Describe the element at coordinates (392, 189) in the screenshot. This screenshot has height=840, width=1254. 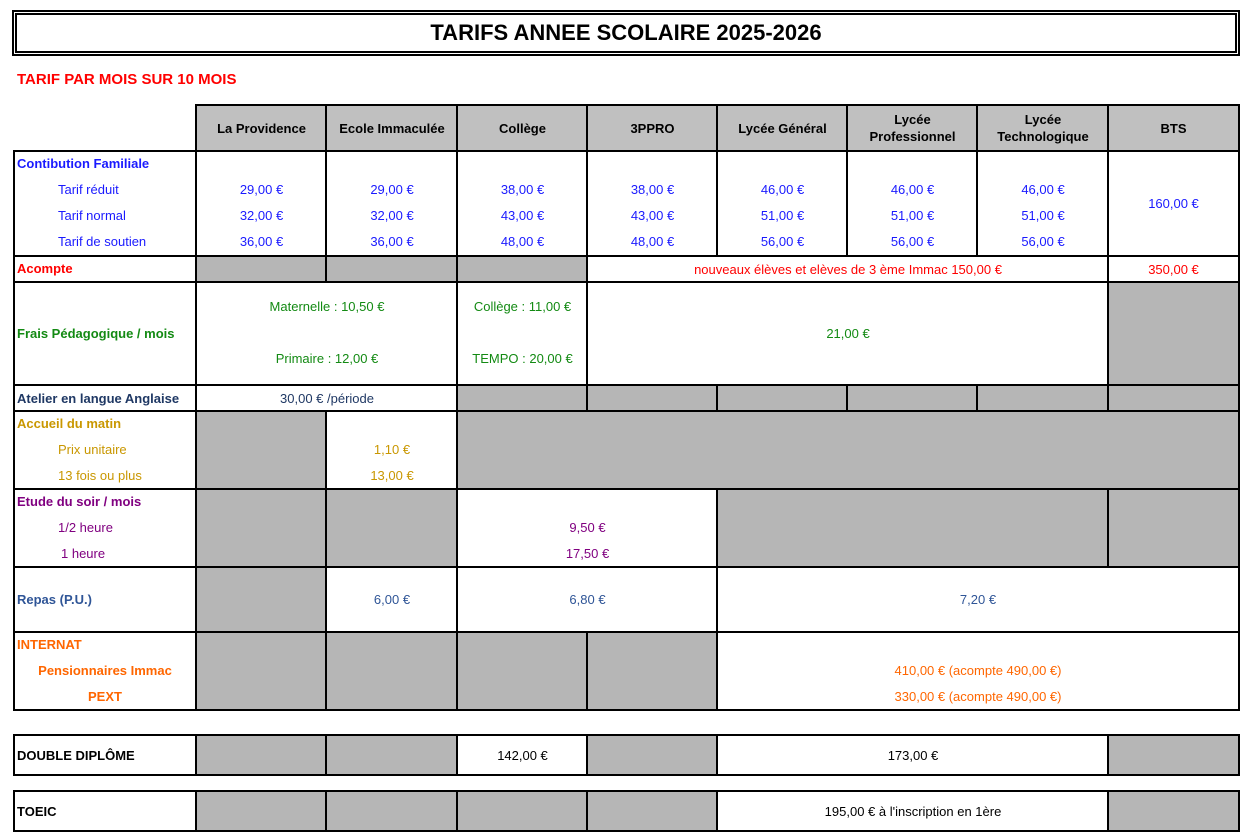
I see `value: 29,00 €` at that location.